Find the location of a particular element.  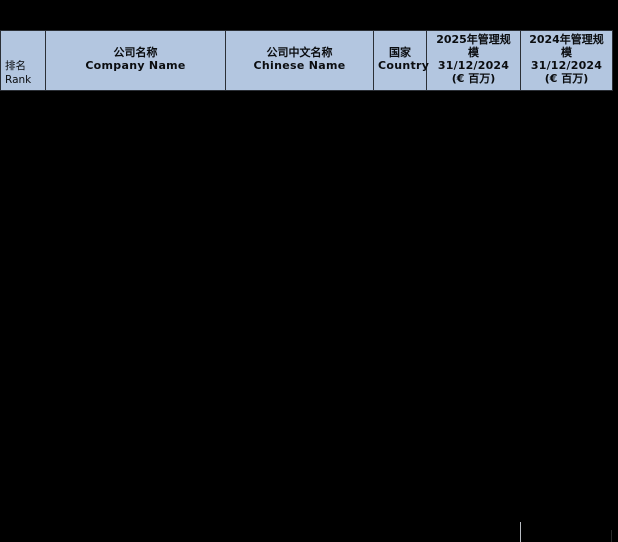

column-header-aum-2025-unit: (€ 百万) is located at coordinates (473, 78).